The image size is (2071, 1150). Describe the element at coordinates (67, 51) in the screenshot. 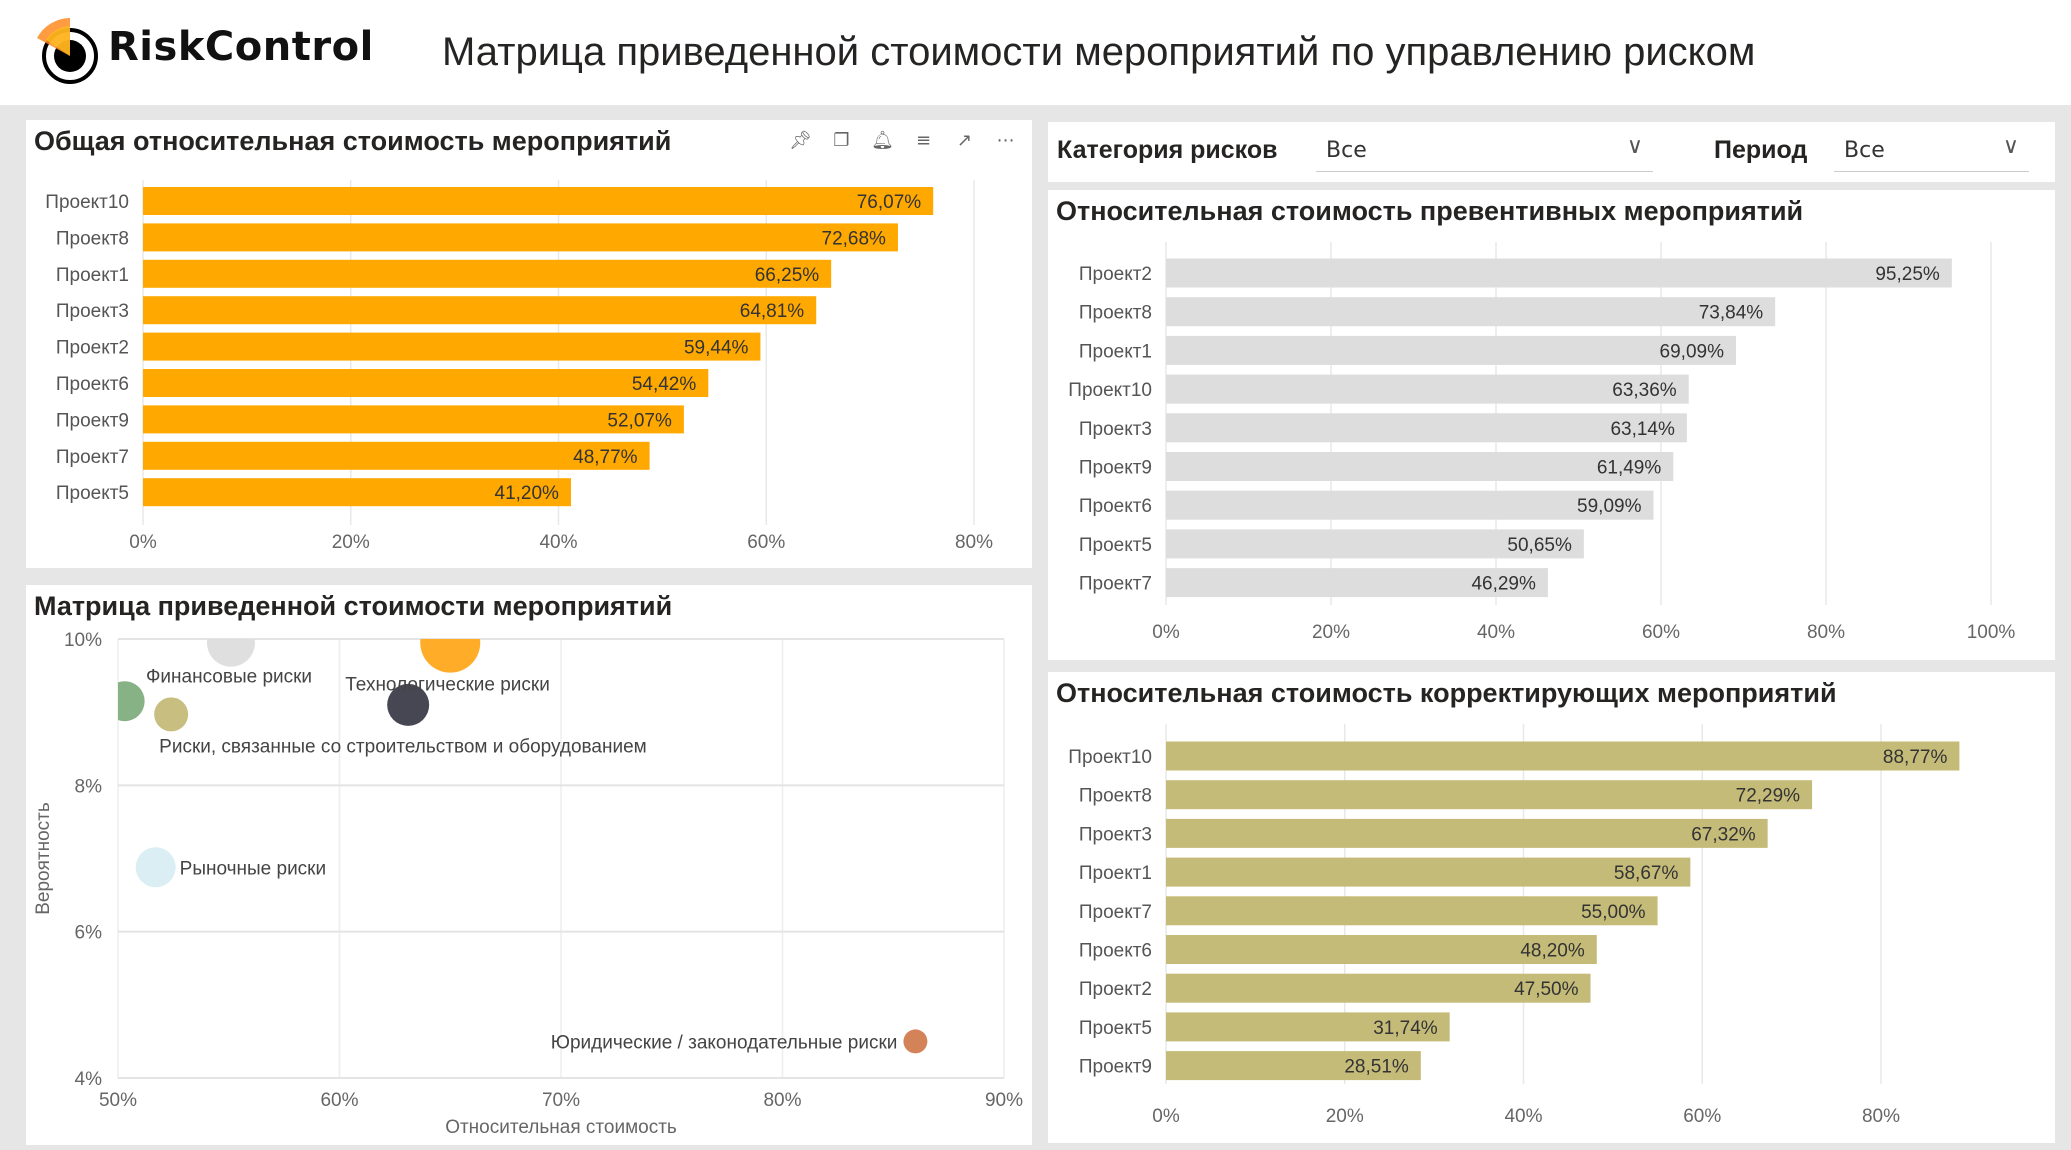

I see `riskcontrol-logo` at that location.